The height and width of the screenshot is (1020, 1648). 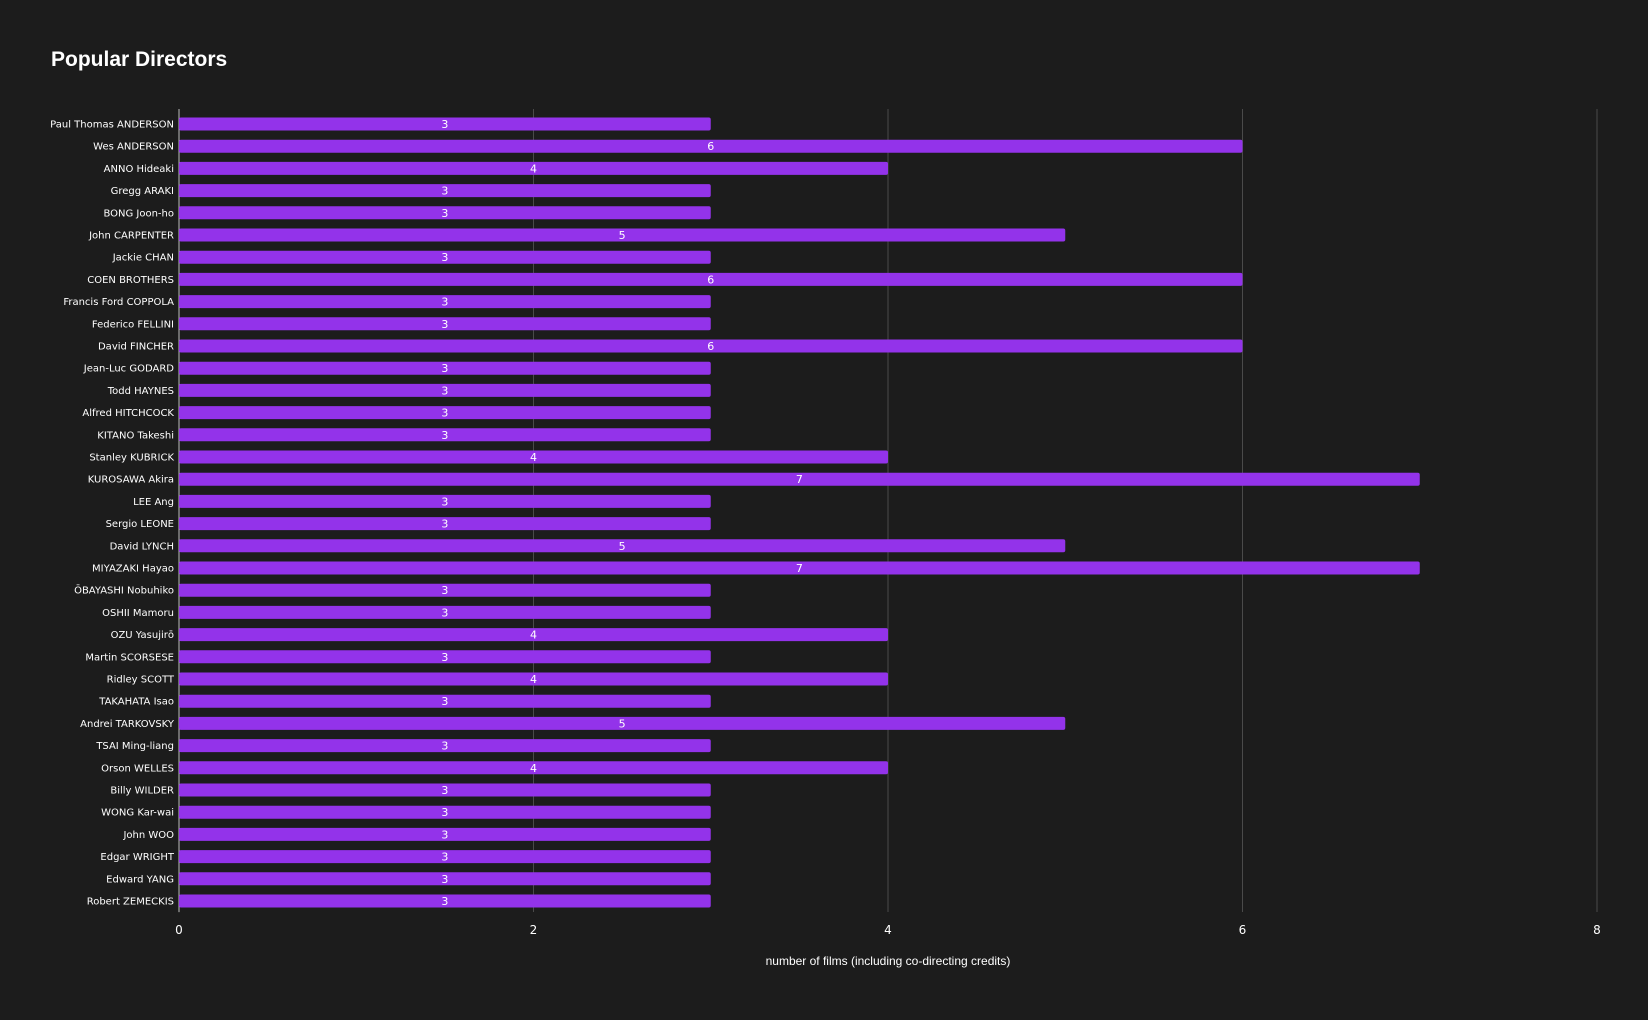 I want to click on category-label: Jean-Luc GODARD, so click(x=129, y=369).